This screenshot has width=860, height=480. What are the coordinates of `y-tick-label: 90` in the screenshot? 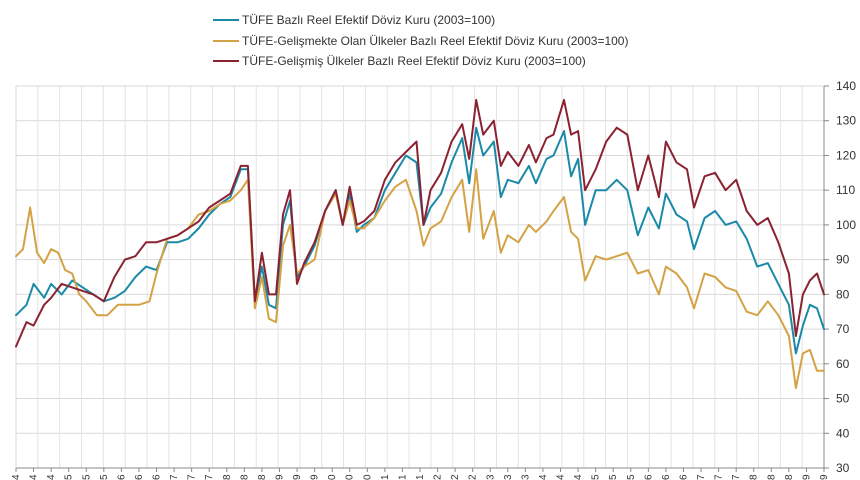 It's located at (843, 260).